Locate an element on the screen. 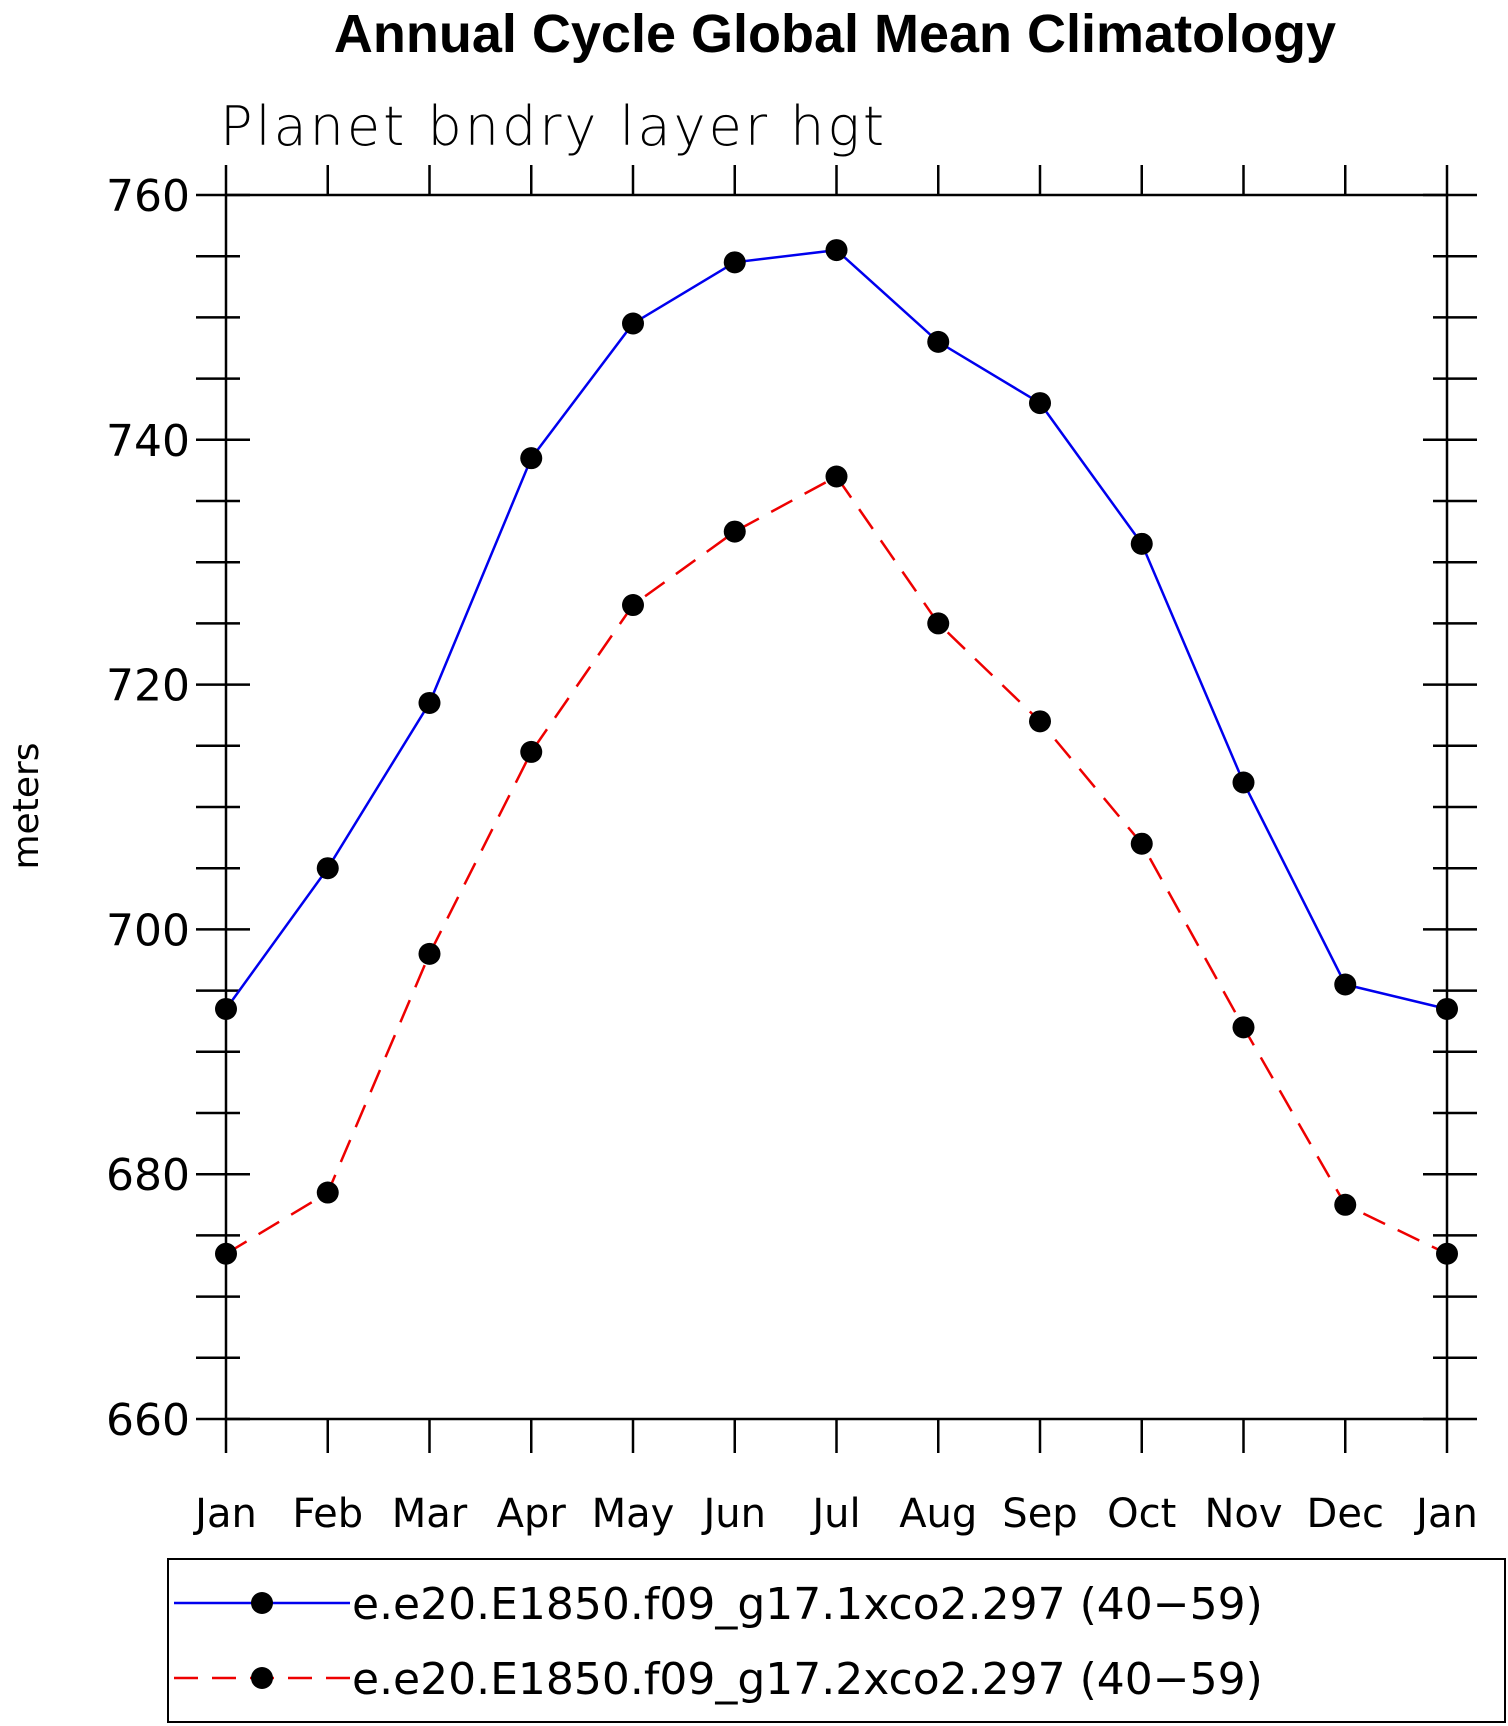  legend-label: e.e20.E1850.f09_g17.2xco2.297 (40−59) is located at coordinates (807, 1679).